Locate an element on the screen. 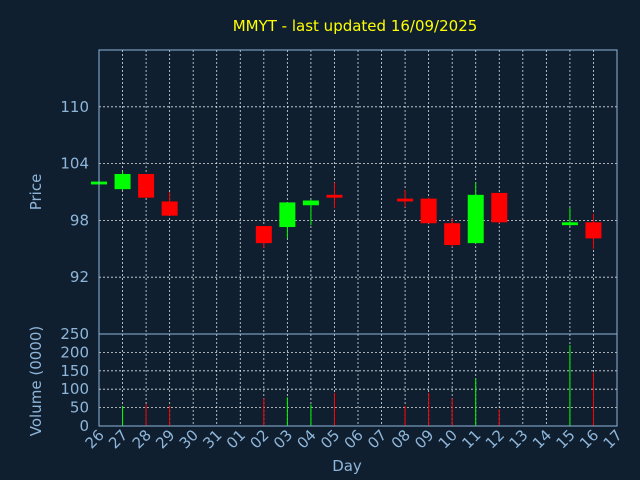 The width and height of the screenshot is (640, 480). x-tick-label: 12 is located at coordinates (495, 439).